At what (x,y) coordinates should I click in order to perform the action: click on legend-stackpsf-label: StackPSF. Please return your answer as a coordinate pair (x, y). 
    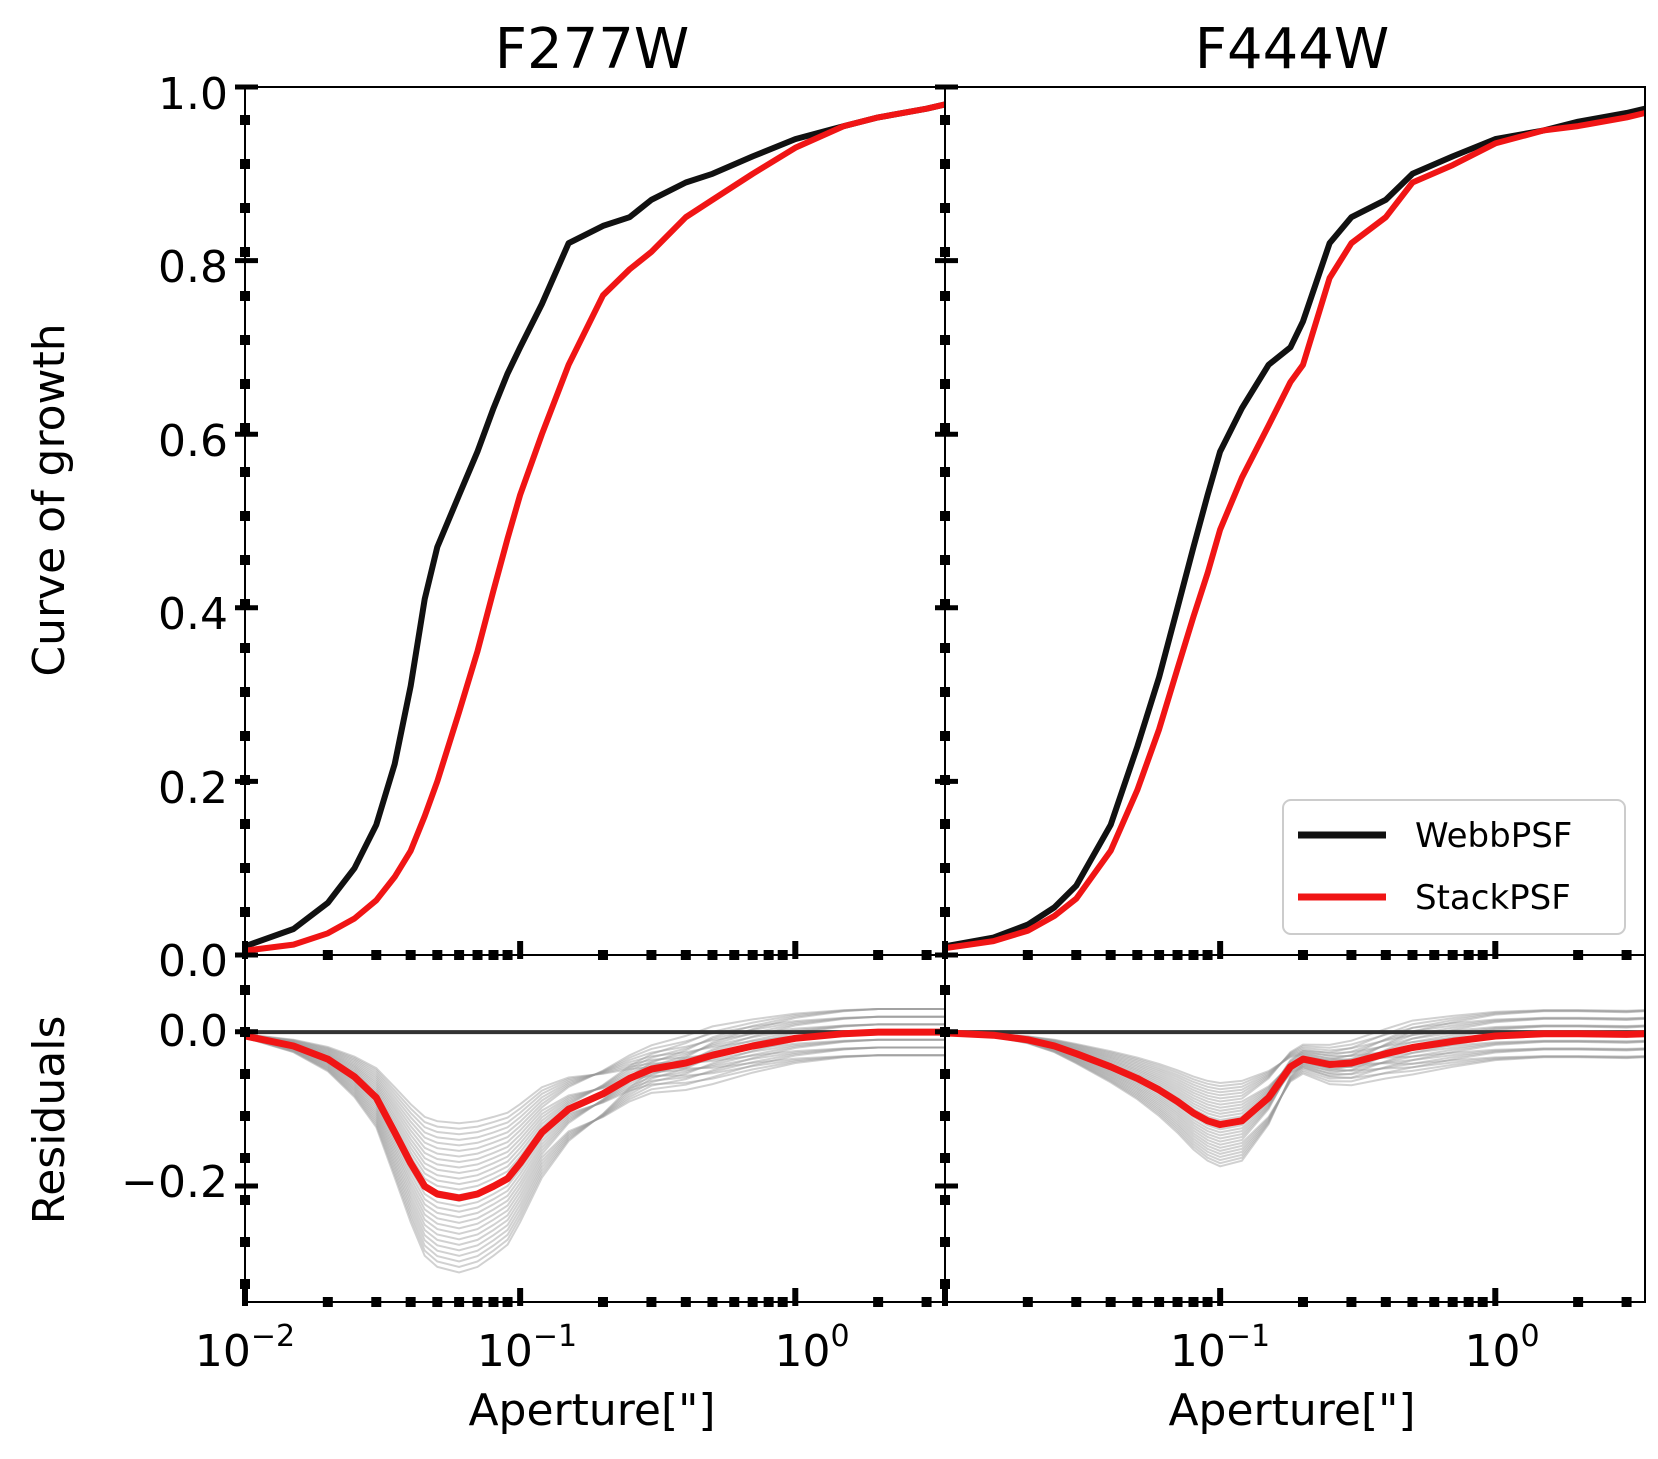
    Looking at the image, I should click on (1493, 898).